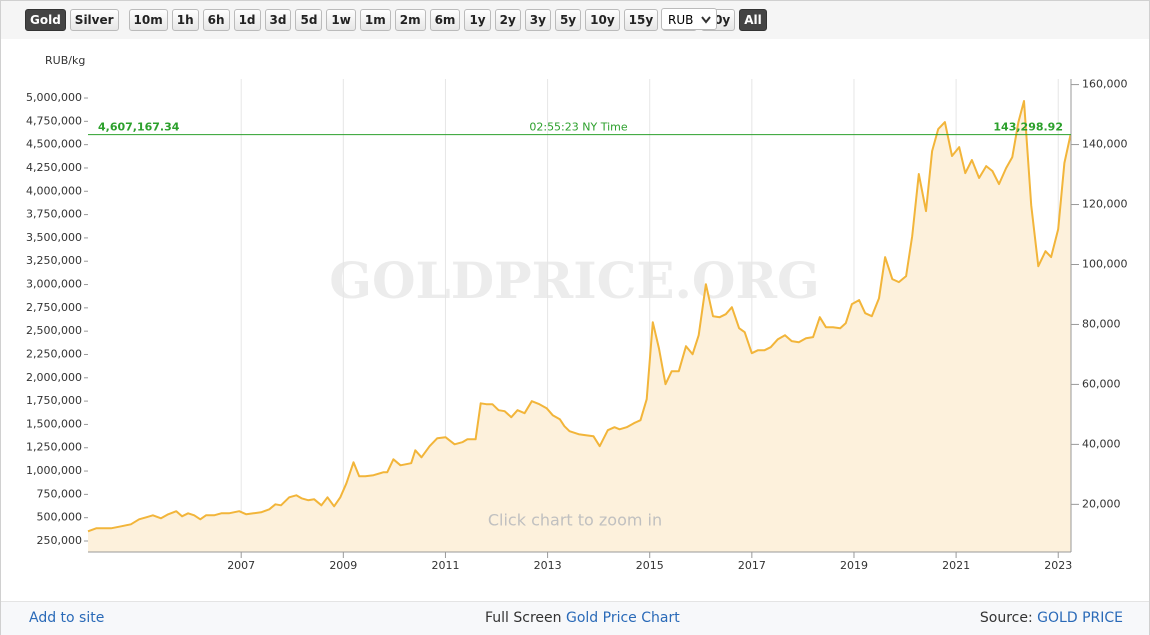 Image resolution: width=1150 pixels, height=635 pixels. Describe the element at coordinates (375, 20) in the screenshot. I see `range-button: 1m` at that location.